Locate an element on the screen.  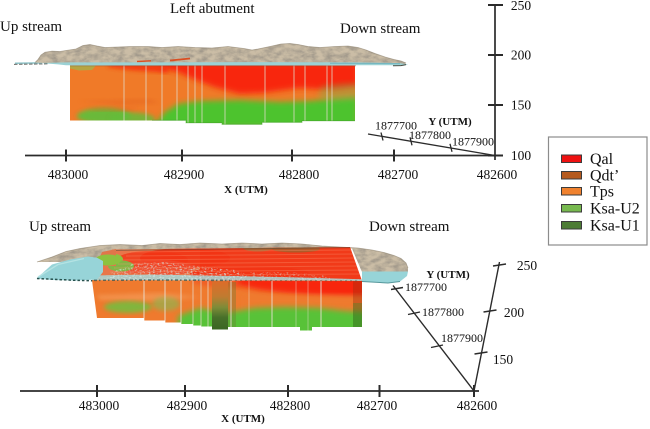
svg-text: Tps is located at coordinates (602, 192).